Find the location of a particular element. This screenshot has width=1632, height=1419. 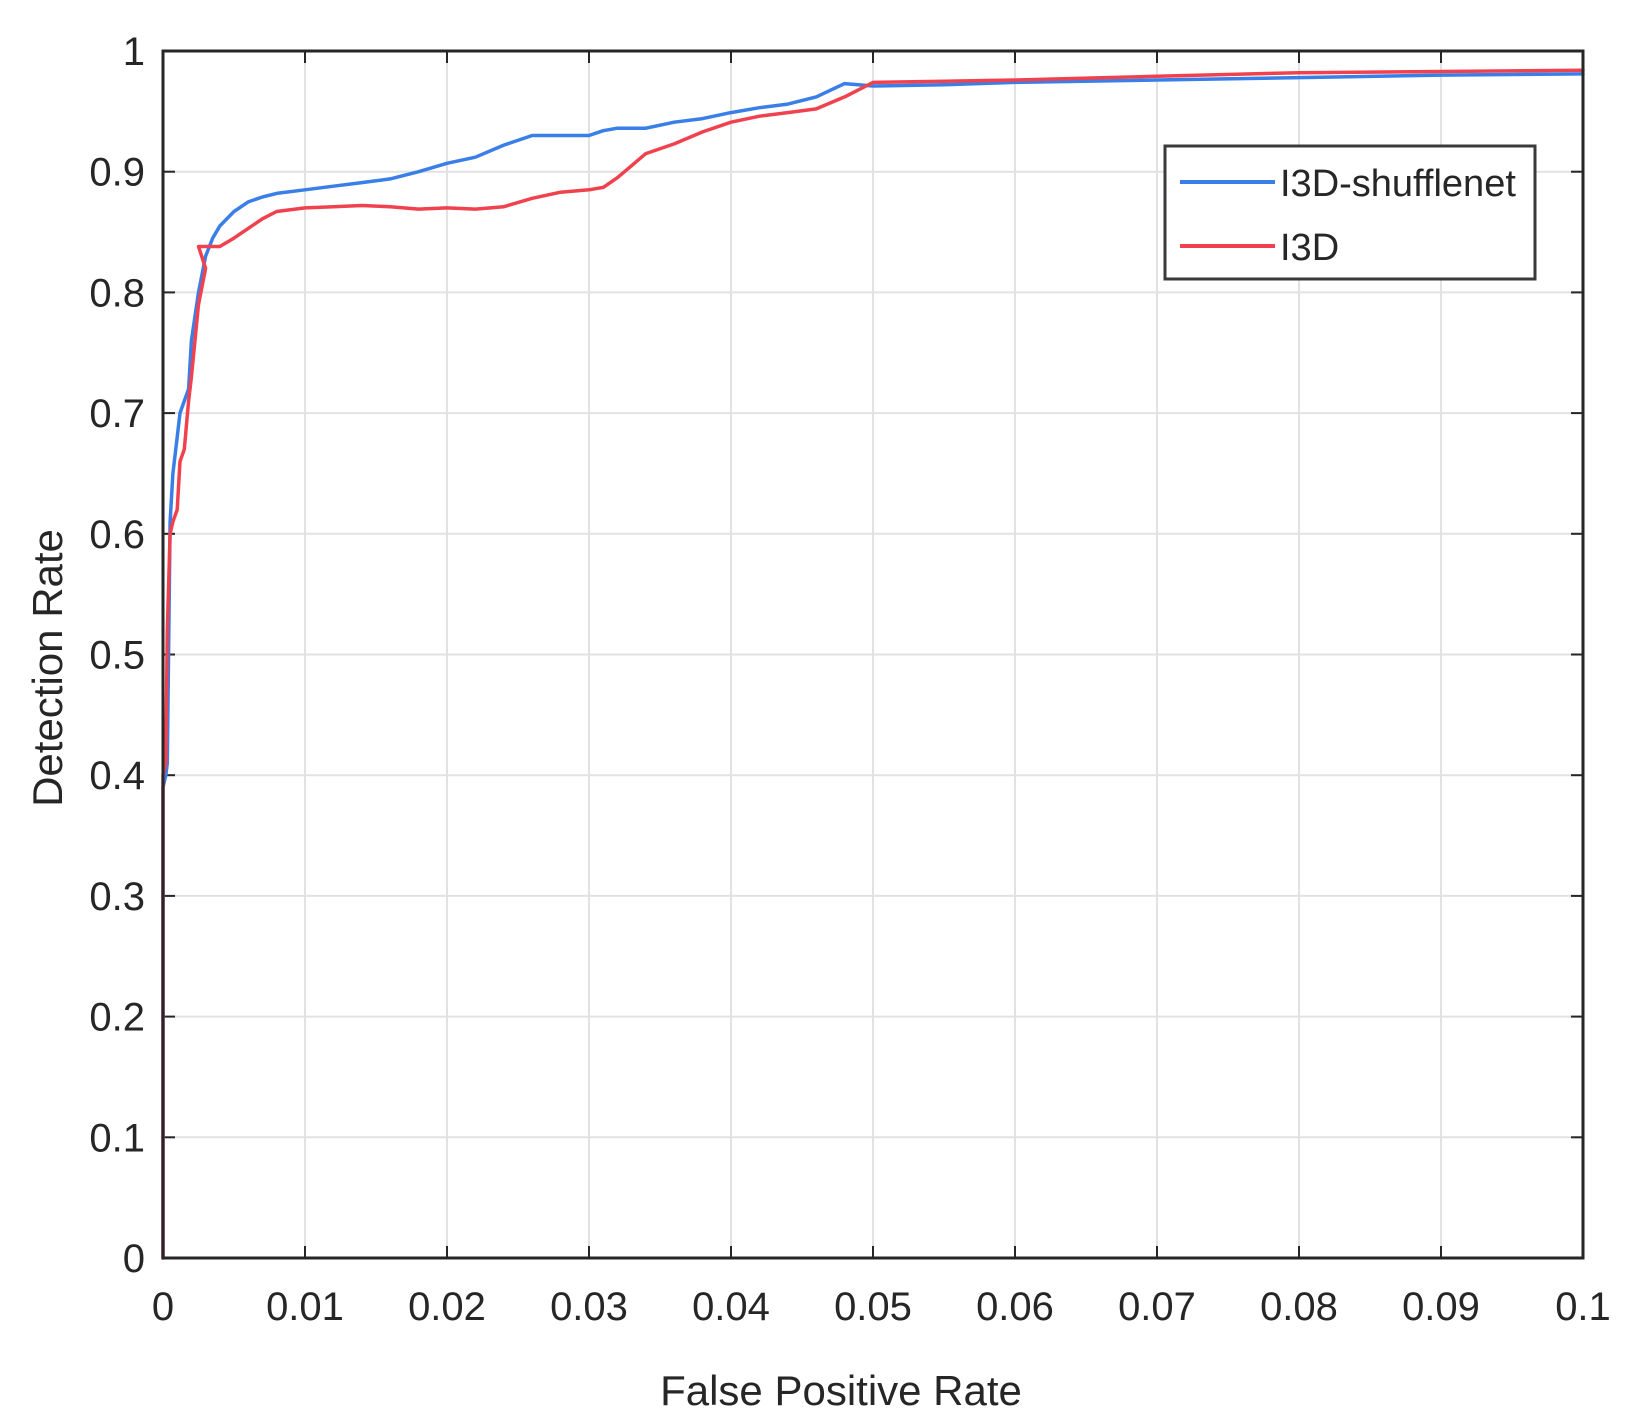

x-tick-label: 0.09 is located at coordinates (1441, 1307).